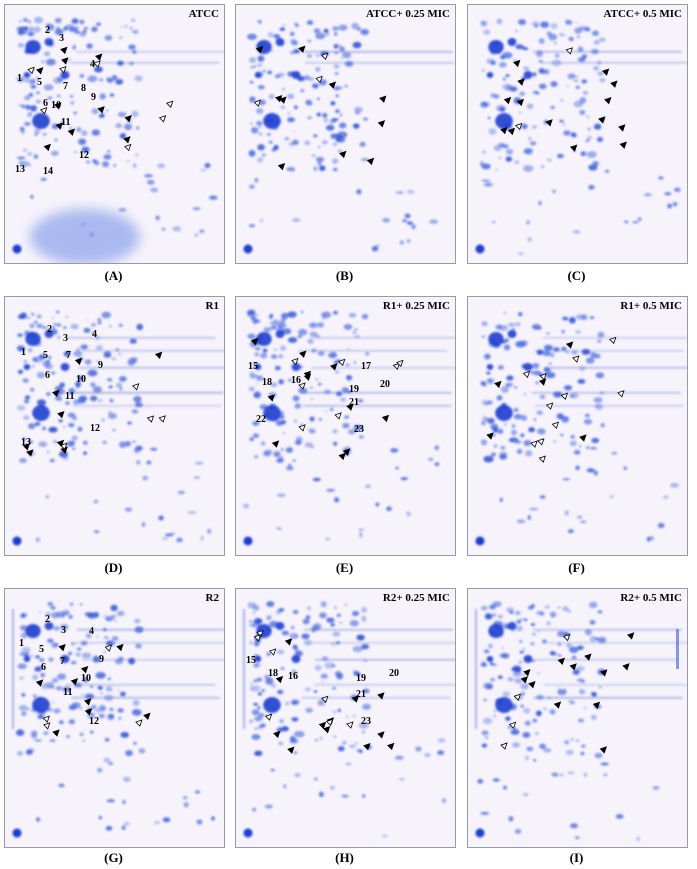 The width and height of the screenshot is (697, 869). What do you see at coordinates (344, 567) in the screenshot?
I see `panel-caption: (E)` at bounding box center [344, 567].